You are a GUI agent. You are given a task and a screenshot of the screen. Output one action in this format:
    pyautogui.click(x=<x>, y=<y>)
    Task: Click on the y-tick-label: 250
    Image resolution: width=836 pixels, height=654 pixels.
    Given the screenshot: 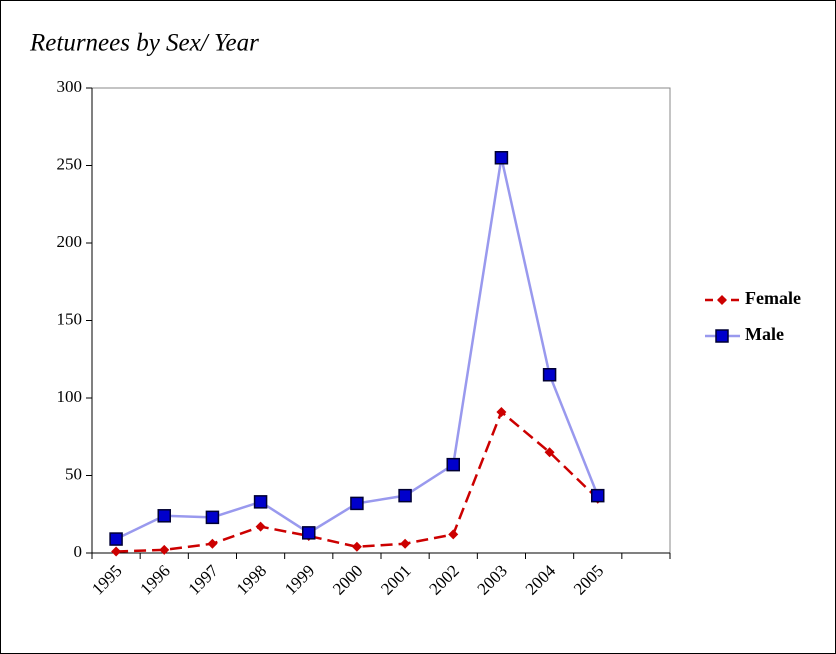 What is the action you would take?
    pyautogui.click(x=70, y=163)
    